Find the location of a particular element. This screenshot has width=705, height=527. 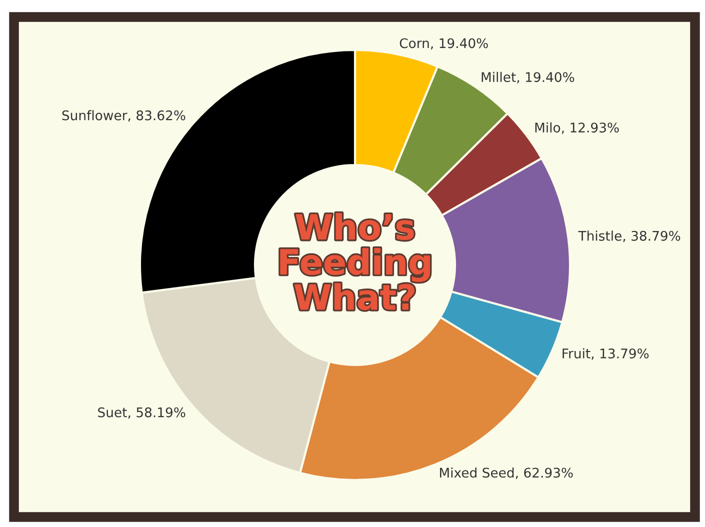

slice-label: Milo, 12.93% is located at coordinates (577, 128).